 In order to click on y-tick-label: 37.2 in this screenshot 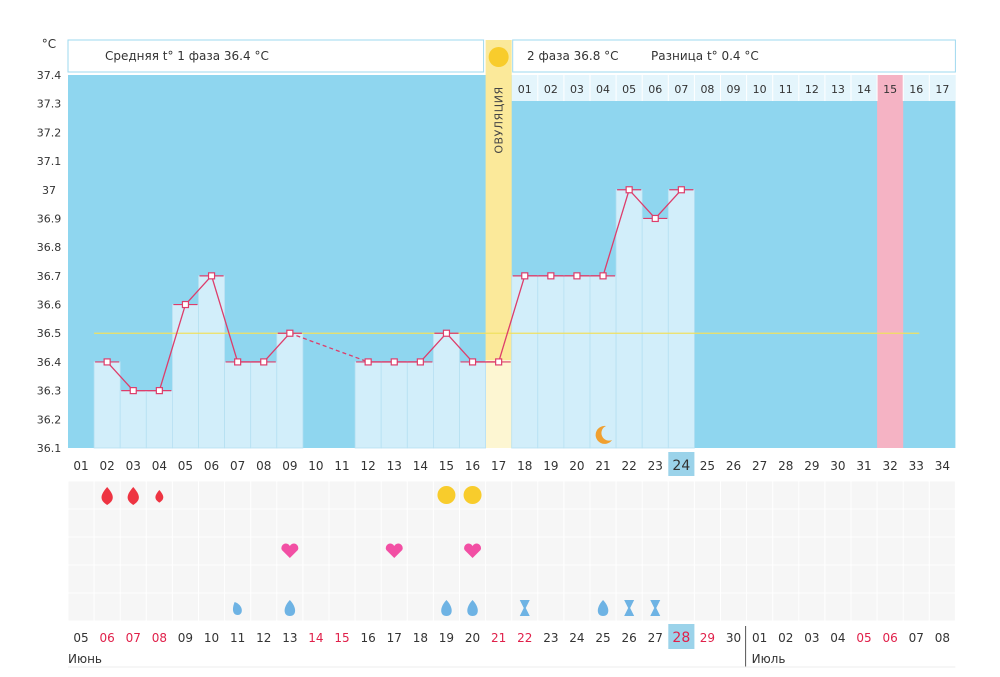, I will do `click(49, 132)`.